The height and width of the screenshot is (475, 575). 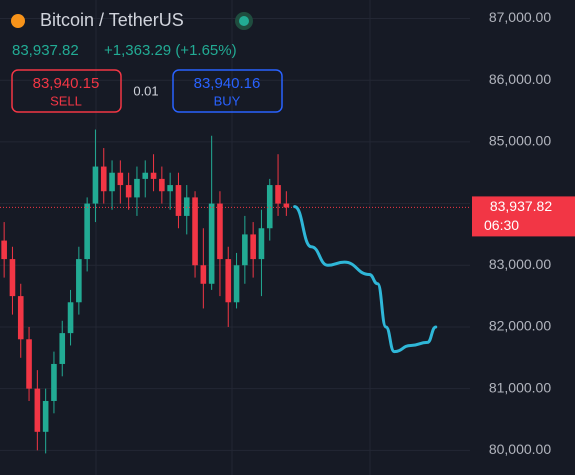 I want to click on sell-button, so click(x=66, y=91).